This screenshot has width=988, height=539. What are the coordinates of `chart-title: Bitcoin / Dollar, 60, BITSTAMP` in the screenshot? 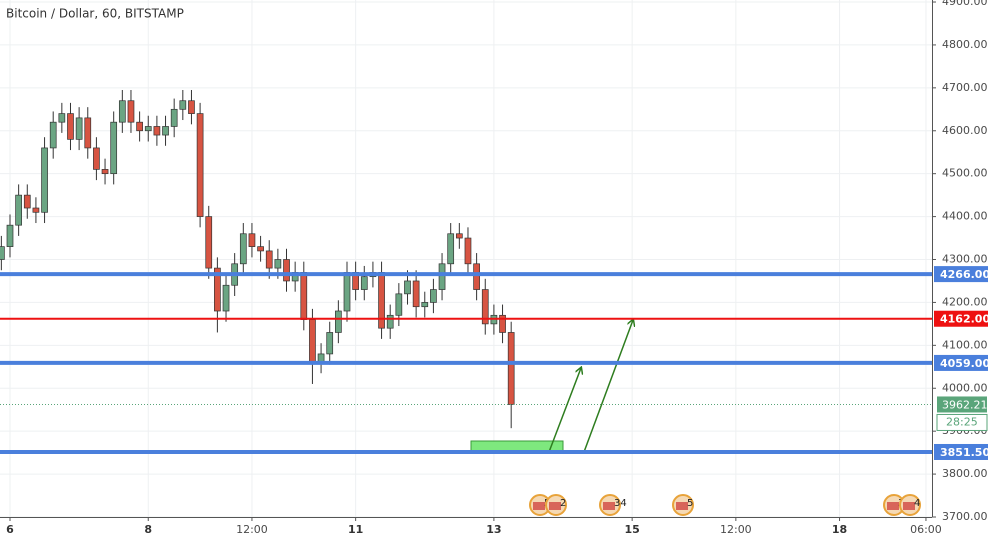 It's located at (95, 14).